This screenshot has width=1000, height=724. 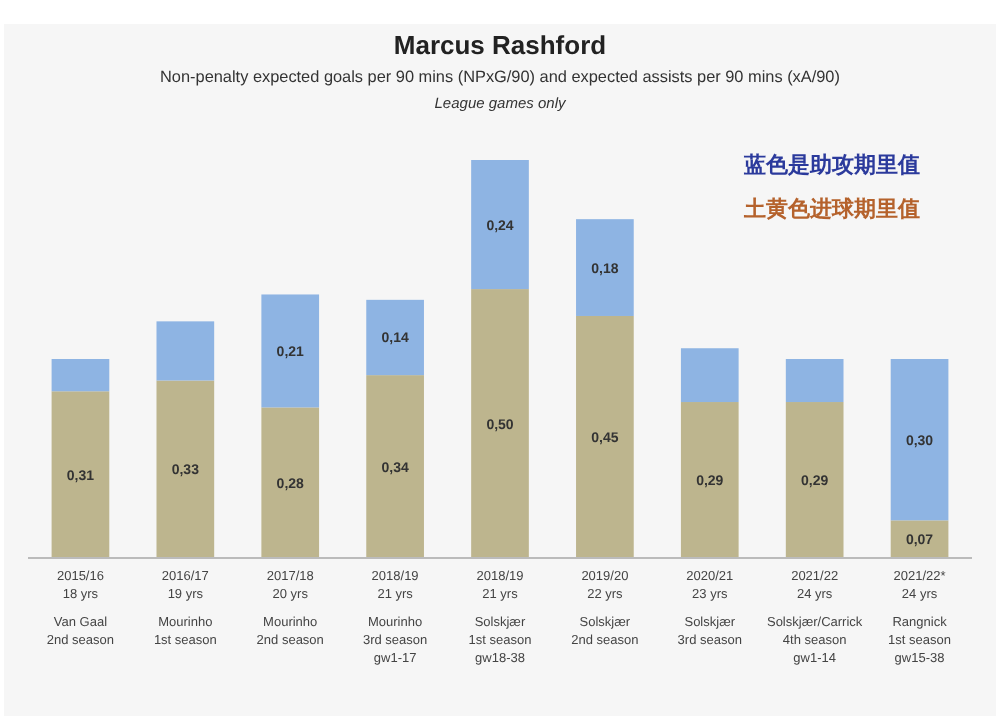 What do you see at coordinates (500, 45) in the screenshot?
I see `chart-title: Marcus Rashford` at bounding box center [500, 45].